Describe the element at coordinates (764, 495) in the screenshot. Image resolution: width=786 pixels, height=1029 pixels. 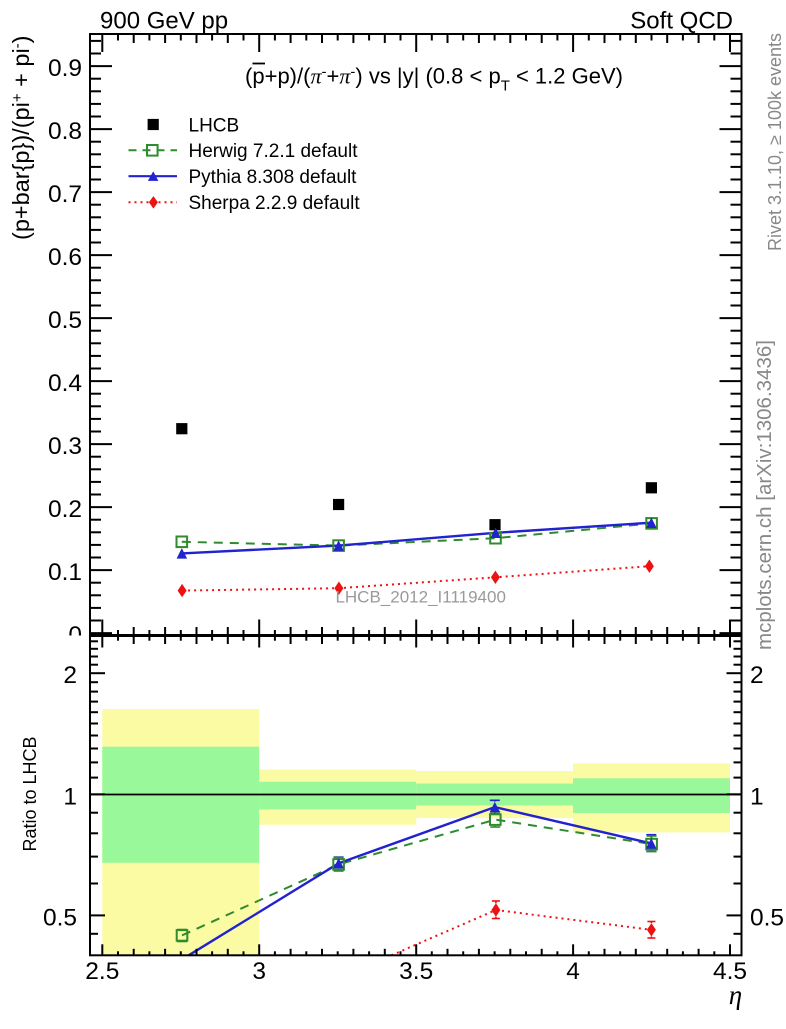
I see `svg-text:mcplots.cern.ch [arXiv:1306.34: mcplots.cern.ch [arXiv:1306.3436]` at that location.